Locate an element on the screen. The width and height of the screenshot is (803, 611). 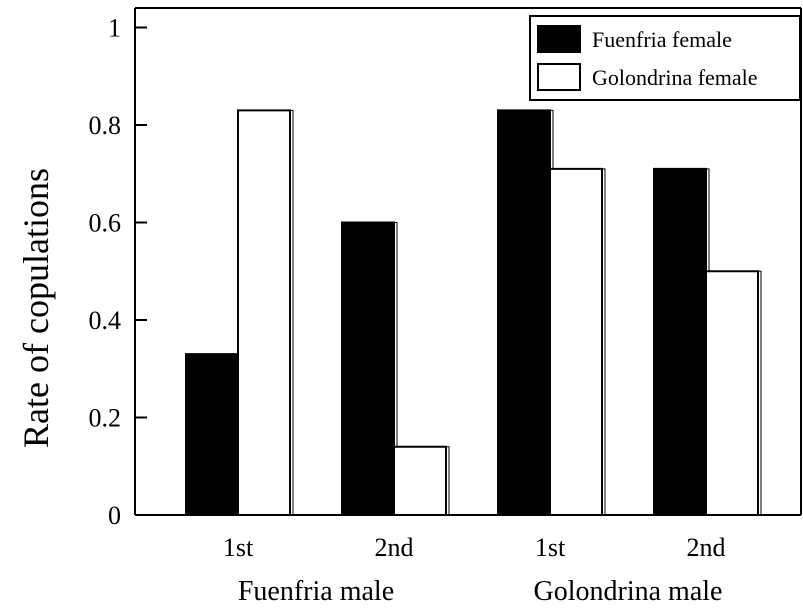
legend-label: Golondrina female is located at coordinates (675, 77).